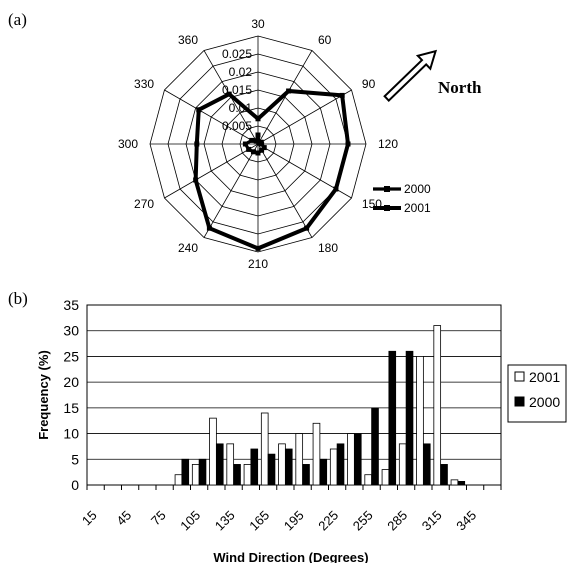 The image size is (567, 563). I want to click on bar-ytick-label: 25, so click(71, 356).